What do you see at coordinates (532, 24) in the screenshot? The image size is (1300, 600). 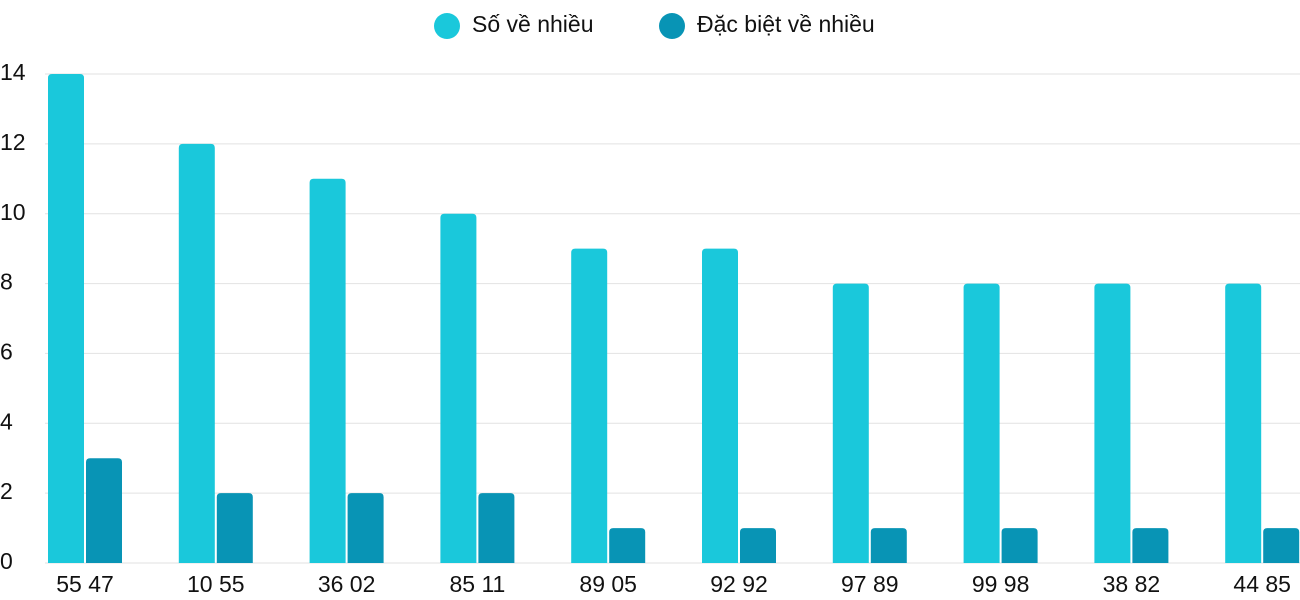 I see `legend-label: Số về nhiều` at bounding box center [532, 24].